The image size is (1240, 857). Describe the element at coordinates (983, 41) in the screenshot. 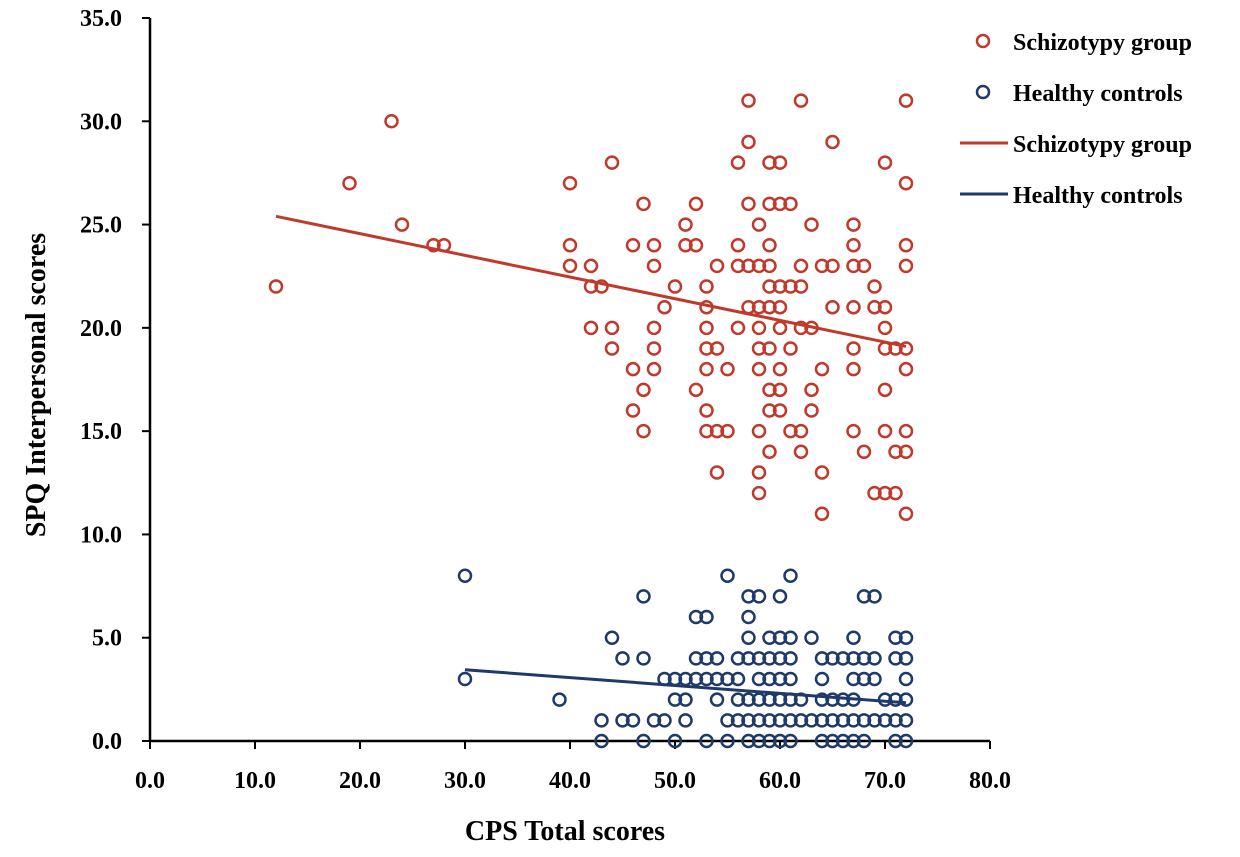

I see `legend-marker-schizotypy` at that location.